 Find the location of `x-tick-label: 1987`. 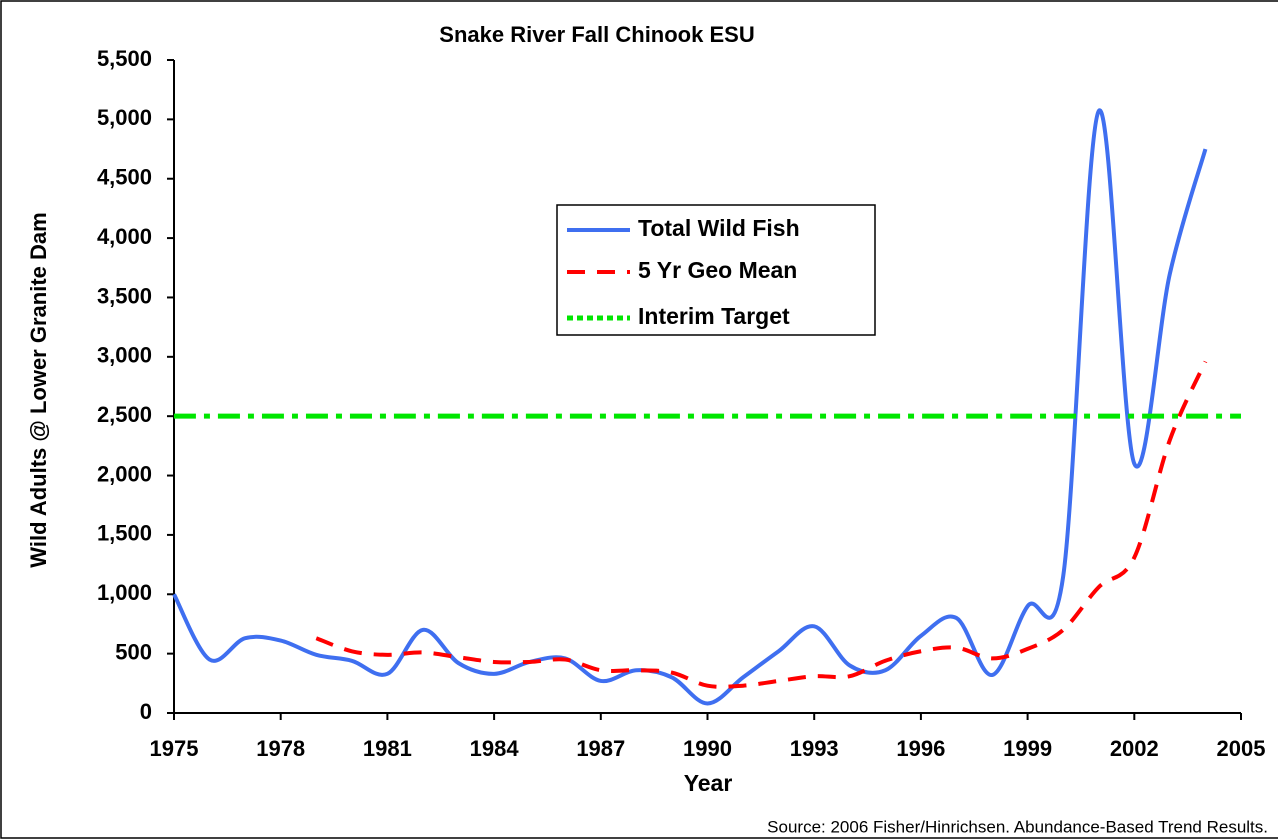

x-tick-label: 1987 is located at coordinates (600, 748).